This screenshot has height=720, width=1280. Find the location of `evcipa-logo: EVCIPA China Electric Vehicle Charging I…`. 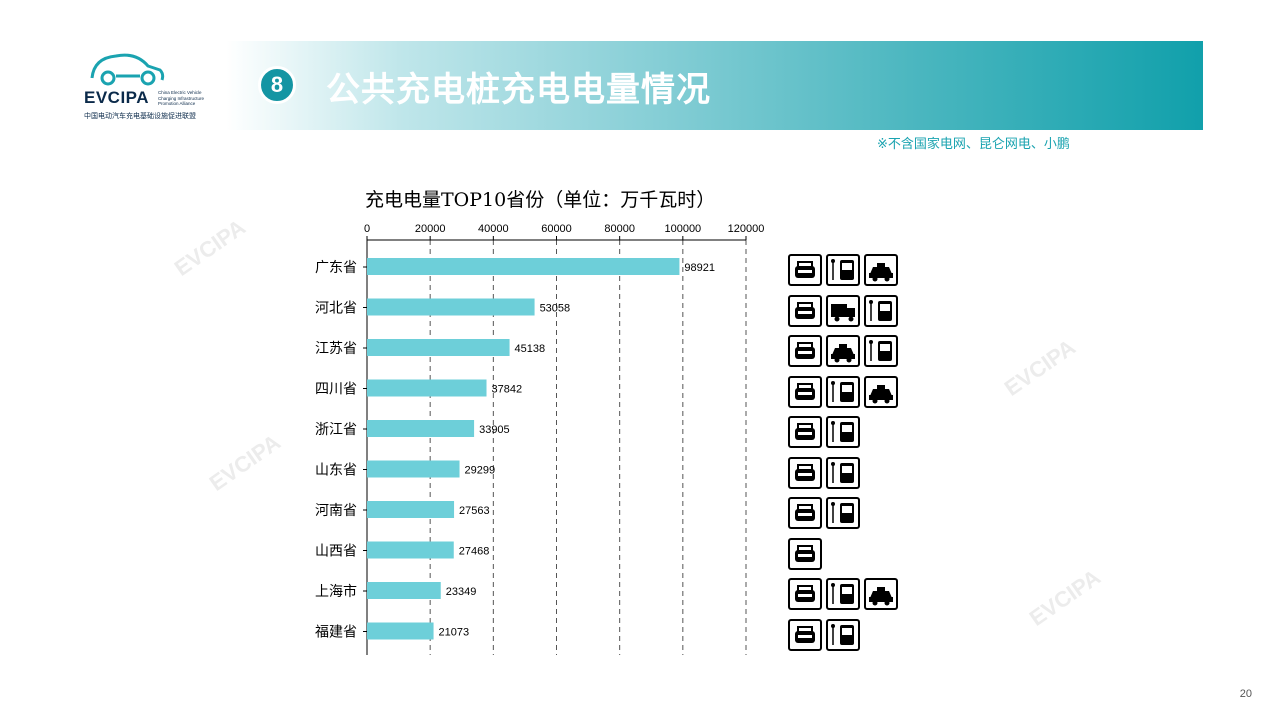

evcipa-logo: EVCIPA China Electric Vehicle Charging I… is located at coordinates (154, 86).